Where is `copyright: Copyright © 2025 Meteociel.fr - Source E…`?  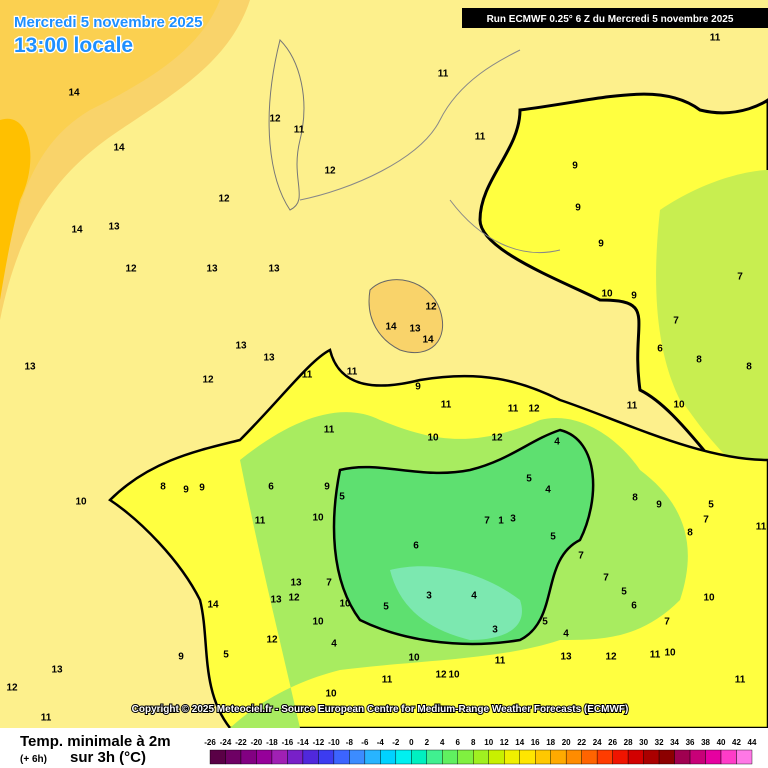
copyright: Copyright © 2025 Meteociel.fr - Source E… is located at coordinates (380, 709).